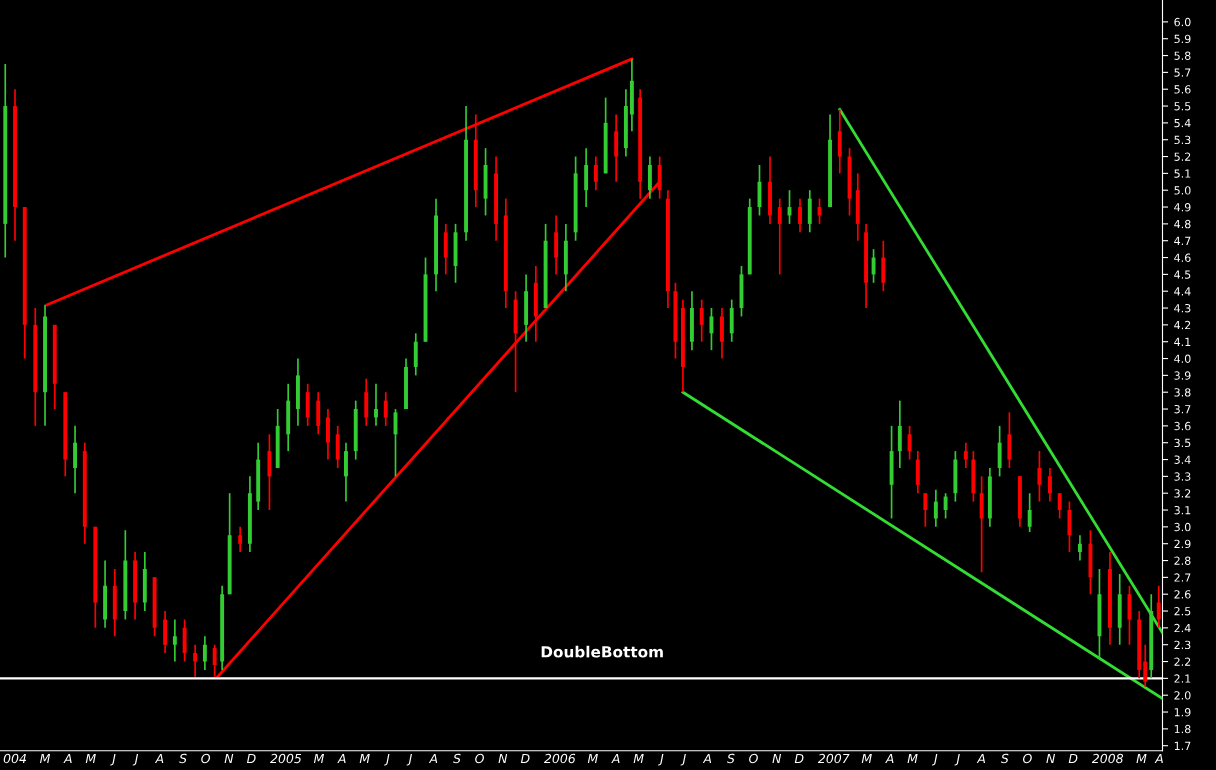  What do you see at coordinates (1182, 224) in the screenshot?
I see `y-tick-label: 4.8` at bounding box center [1182, 224].